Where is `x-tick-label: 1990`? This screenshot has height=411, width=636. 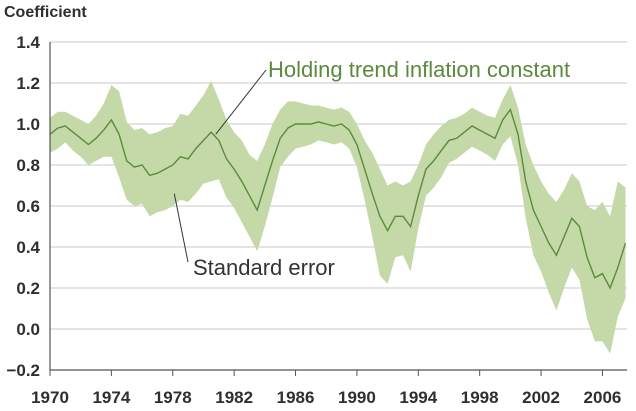
x-tick-label: 1990 is located at coordinates (357, 397).